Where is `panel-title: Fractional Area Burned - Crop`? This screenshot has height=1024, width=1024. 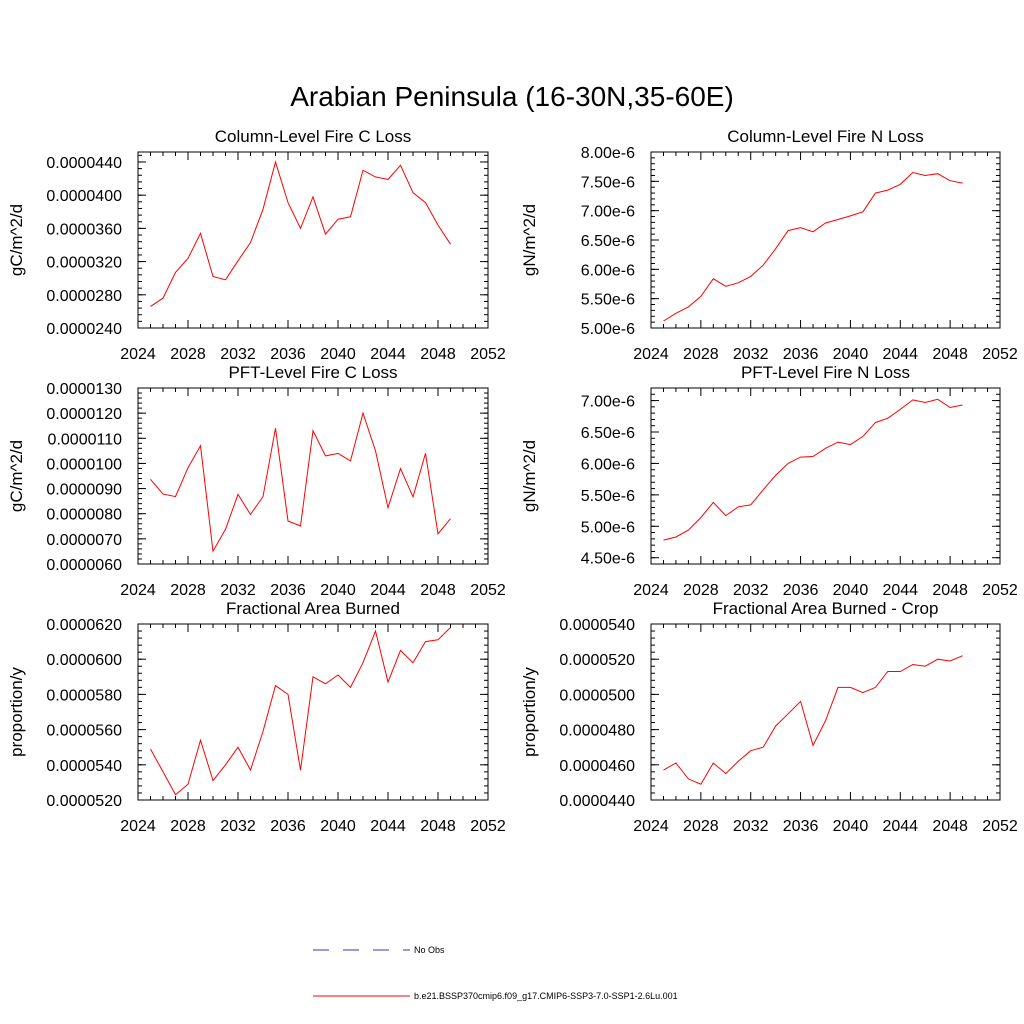
panel-title: Fractional Area Burned - Crop is located at coordinates (826, 608).